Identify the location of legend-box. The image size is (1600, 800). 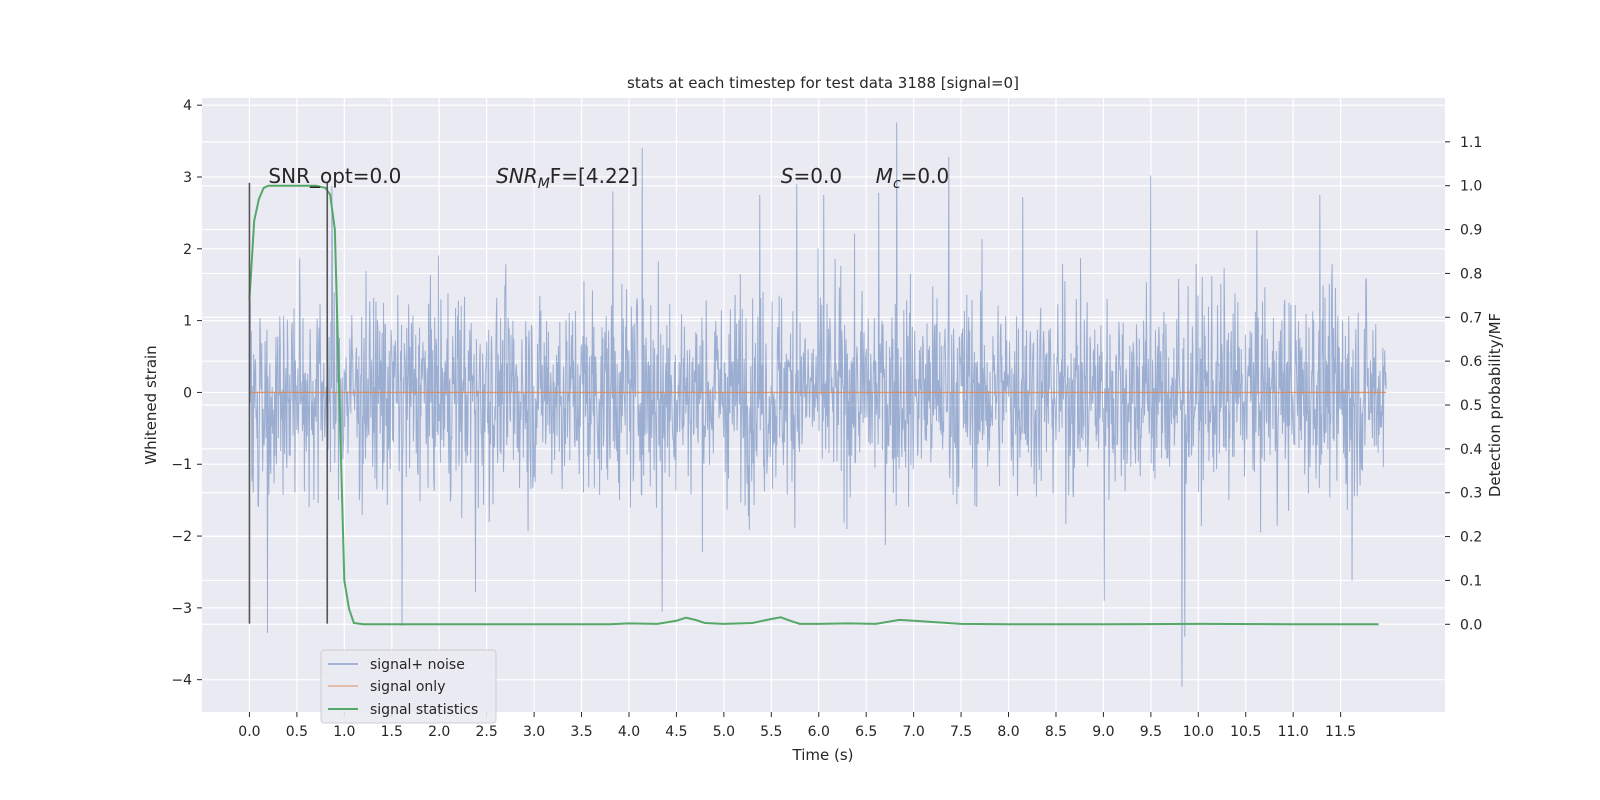
(408, 686).